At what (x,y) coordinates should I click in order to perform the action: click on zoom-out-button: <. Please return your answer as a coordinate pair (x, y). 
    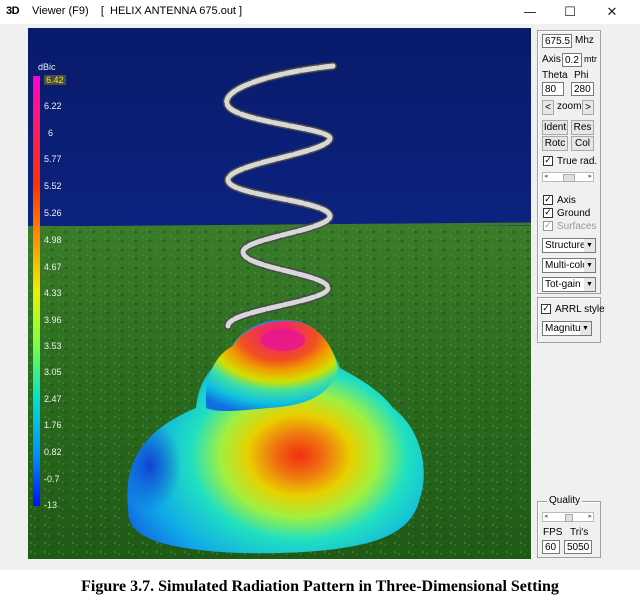
    Looking at the image, I should click on (548, 107).